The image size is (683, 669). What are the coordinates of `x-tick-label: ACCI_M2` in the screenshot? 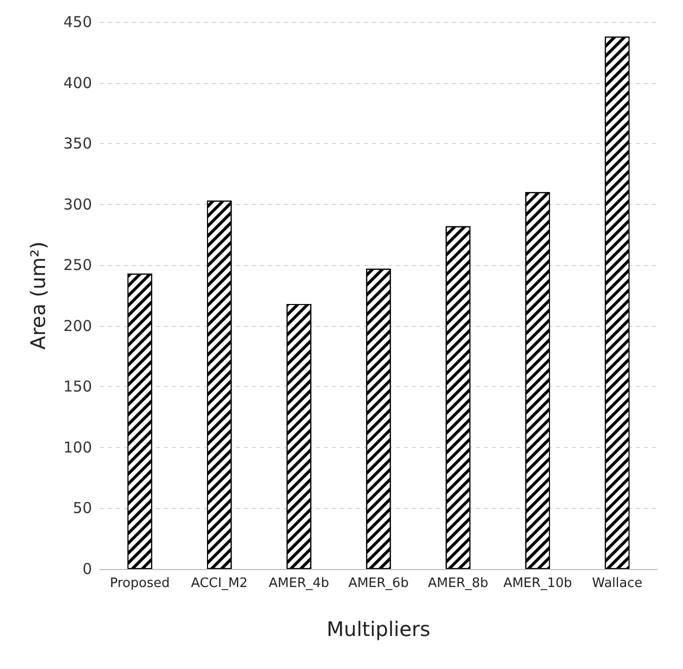 It's located at (219, 583).